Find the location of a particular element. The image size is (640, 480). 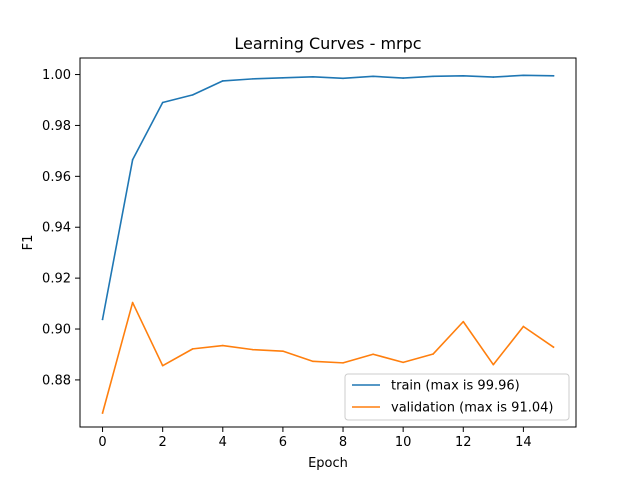

y-axis-ticks: 0.88 0.90 0.92 0.94 0.96 0.98 1.00 is located at coordinates (61, 228).